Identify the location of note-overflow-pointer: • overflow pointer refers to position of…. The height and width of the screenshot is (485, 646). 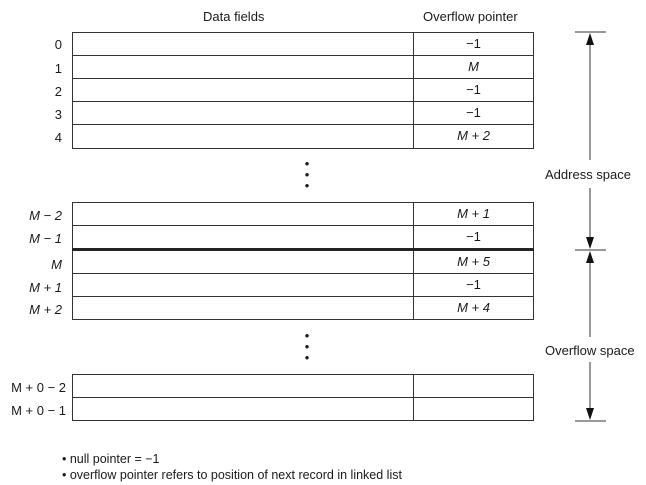
(232, 475).